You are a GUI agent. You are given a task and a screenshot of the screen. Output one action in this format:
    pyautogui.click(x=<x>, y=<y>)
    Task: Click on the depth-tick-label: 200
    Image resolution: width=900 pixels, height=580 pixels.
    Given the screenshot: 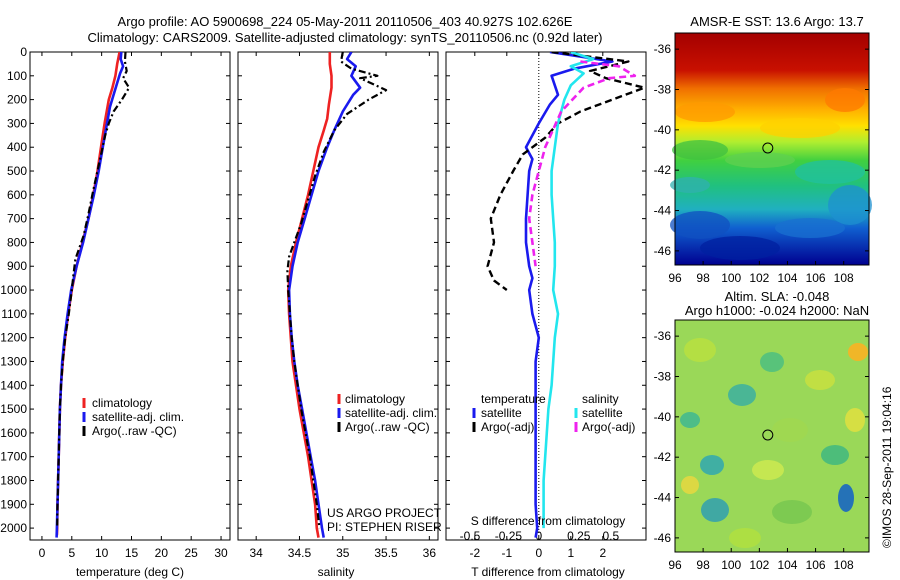 What is the action you would take?
    pyautogui.click(x=17, y=100)
    